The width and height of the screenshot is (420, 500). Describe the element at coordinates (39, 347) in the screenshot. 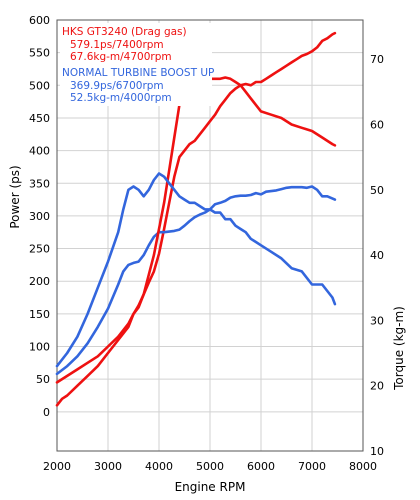

I see `y-tick-label-power: 100` at that location.